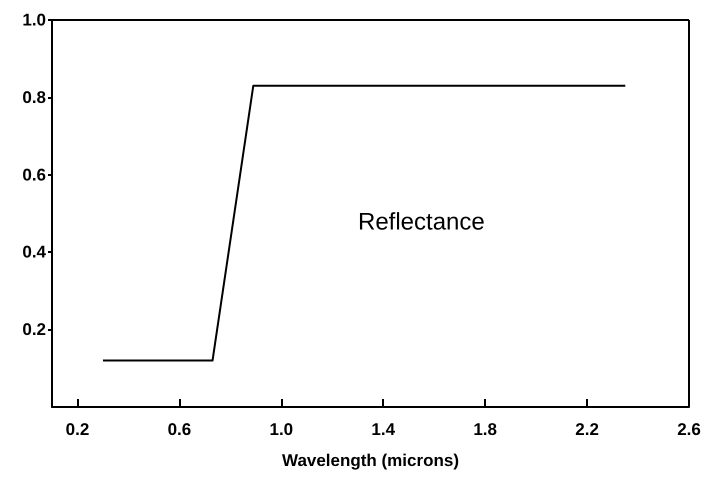 This screenshot has height=481, width=708. What do you see at coordinates (180, 429) in the screenshot?
I see `x-tick-label: 0.6` at bounding box center [180, 429].